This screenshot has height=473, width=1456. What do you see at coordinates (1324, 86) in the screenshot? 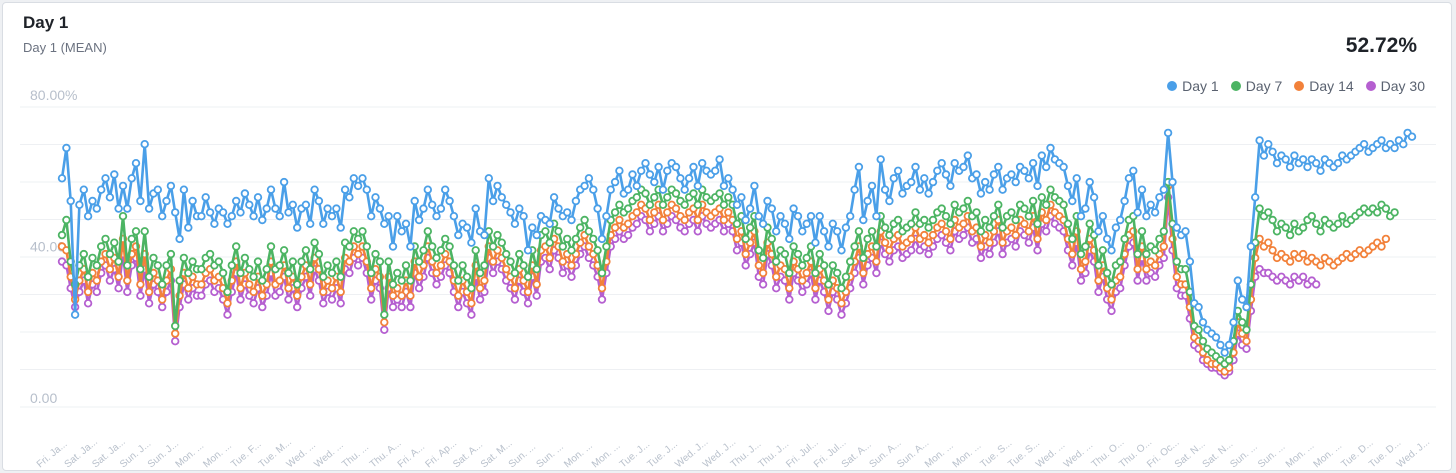
I see `legend-item-day-14: Day 14` at bounding box center [1324, 86].